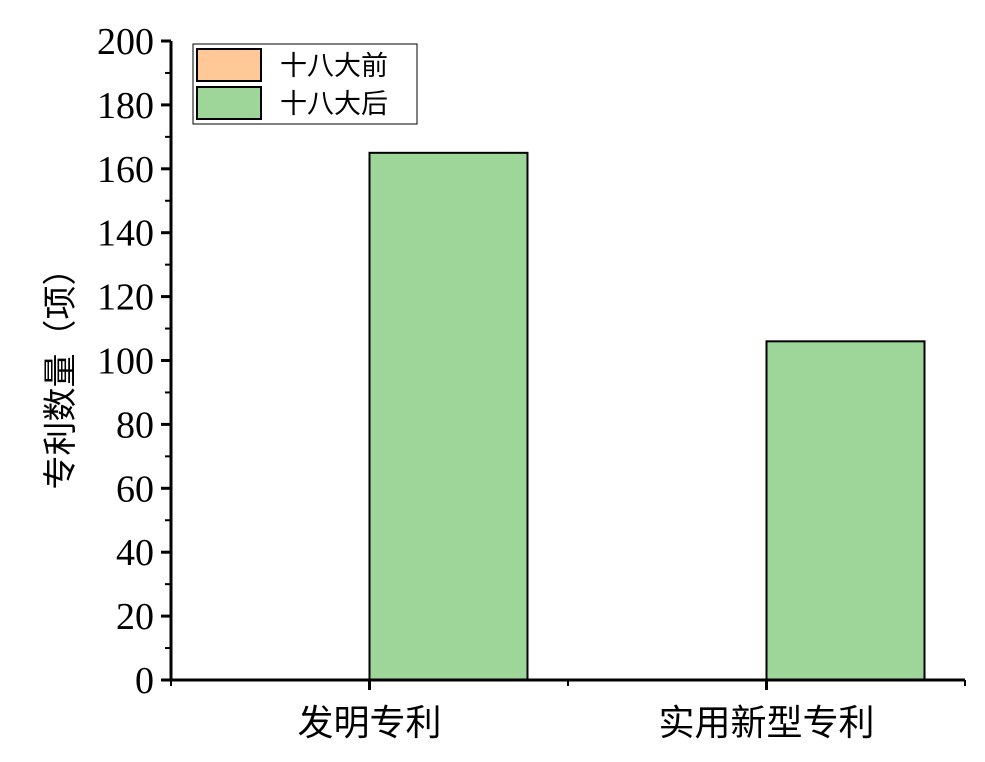 The image size is (985, 762). I want to click on y-tick-label: 180, so click(125, 106).